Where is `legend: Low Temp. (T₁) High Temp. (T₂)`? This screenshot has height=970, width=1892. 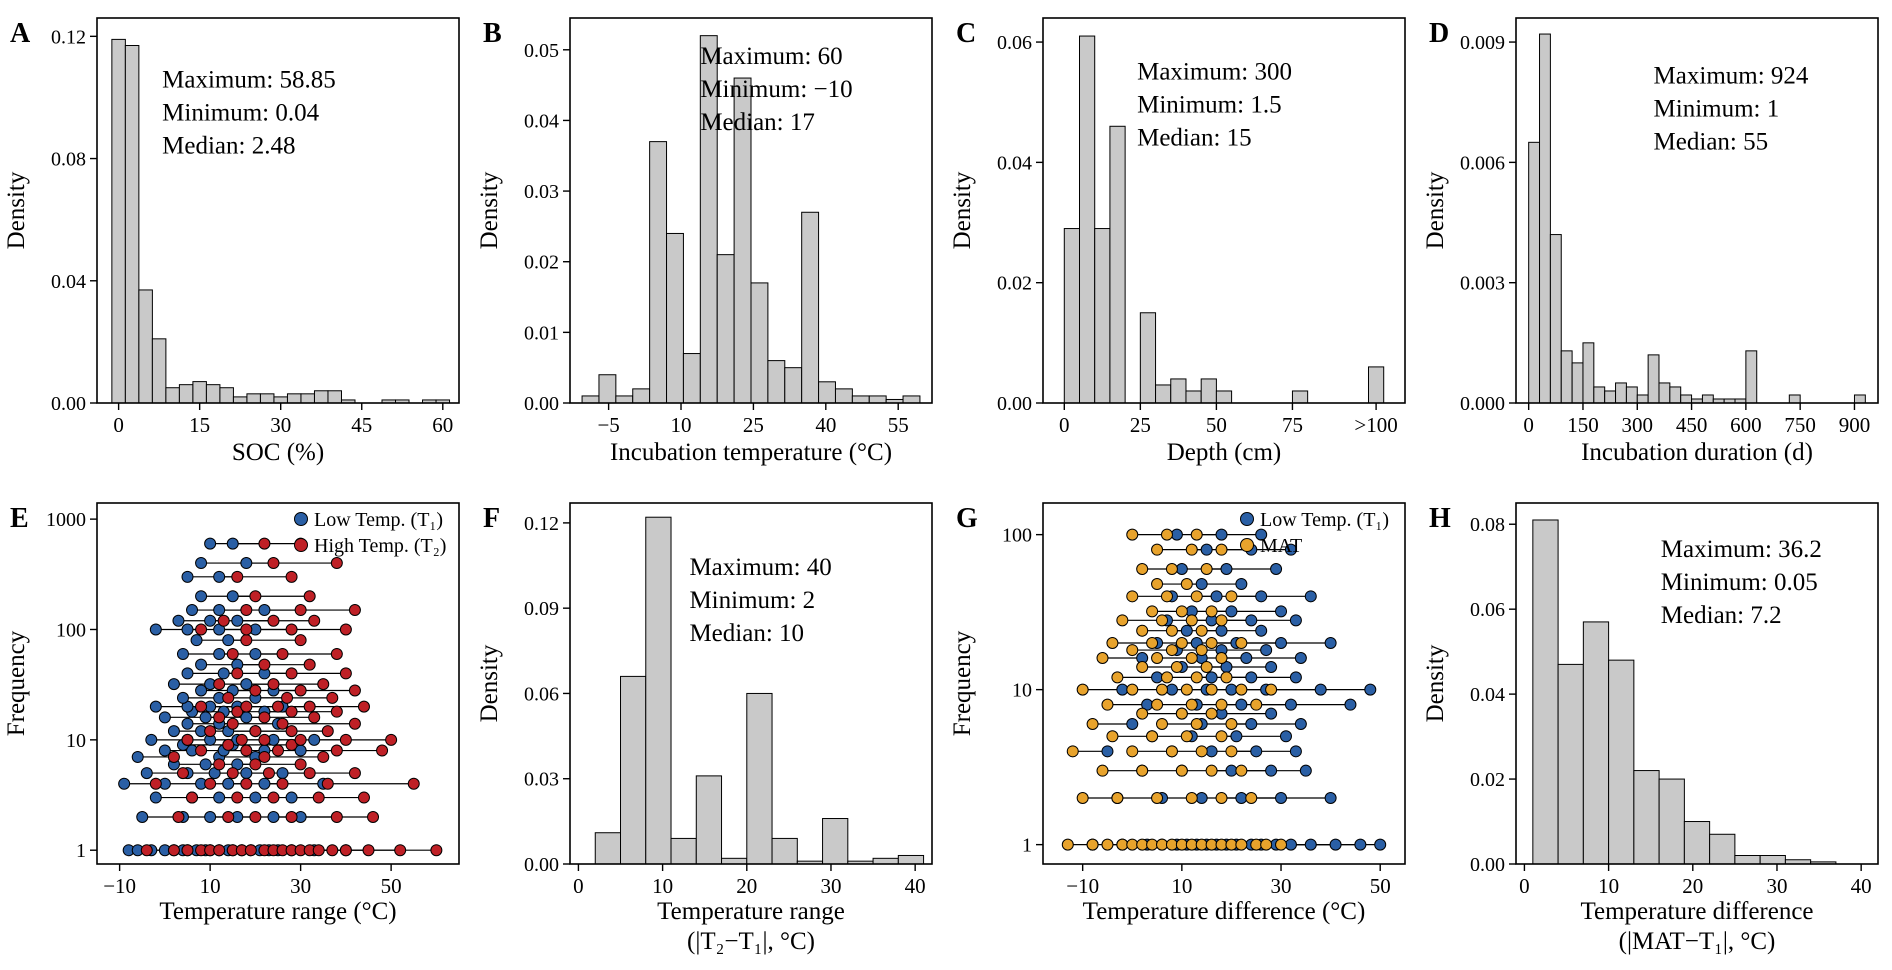 legend: Low Temp. (T₁) High Temp. (T₂) is located at coordinates (370, 533).